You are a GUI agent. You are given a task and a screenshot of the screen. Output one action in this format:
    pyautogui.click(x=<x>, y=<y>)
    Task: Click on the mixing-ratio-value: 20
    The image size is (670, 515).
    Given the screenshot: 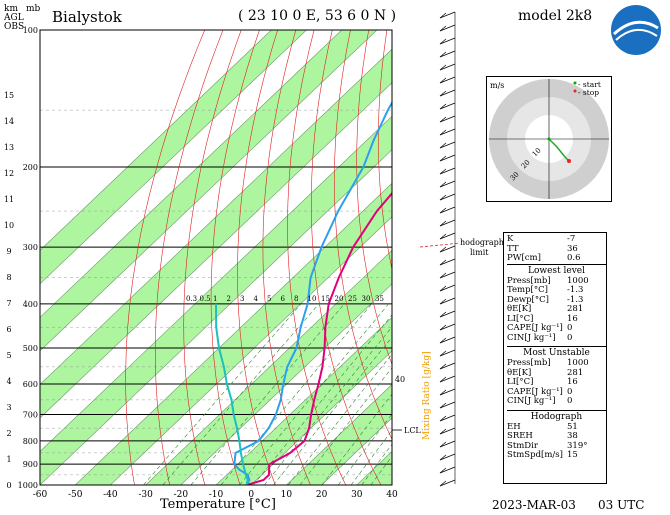 What is the action you would take?
    pyautogui.click(x=339, y=299)
    